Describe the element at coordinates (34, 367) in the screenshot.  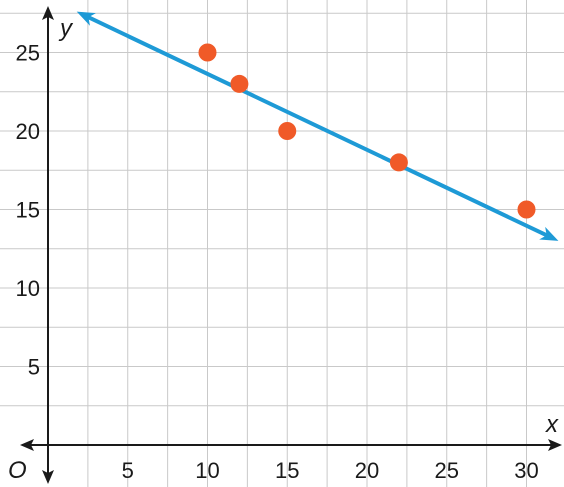
I see `y-tick-label: 5` at that location.